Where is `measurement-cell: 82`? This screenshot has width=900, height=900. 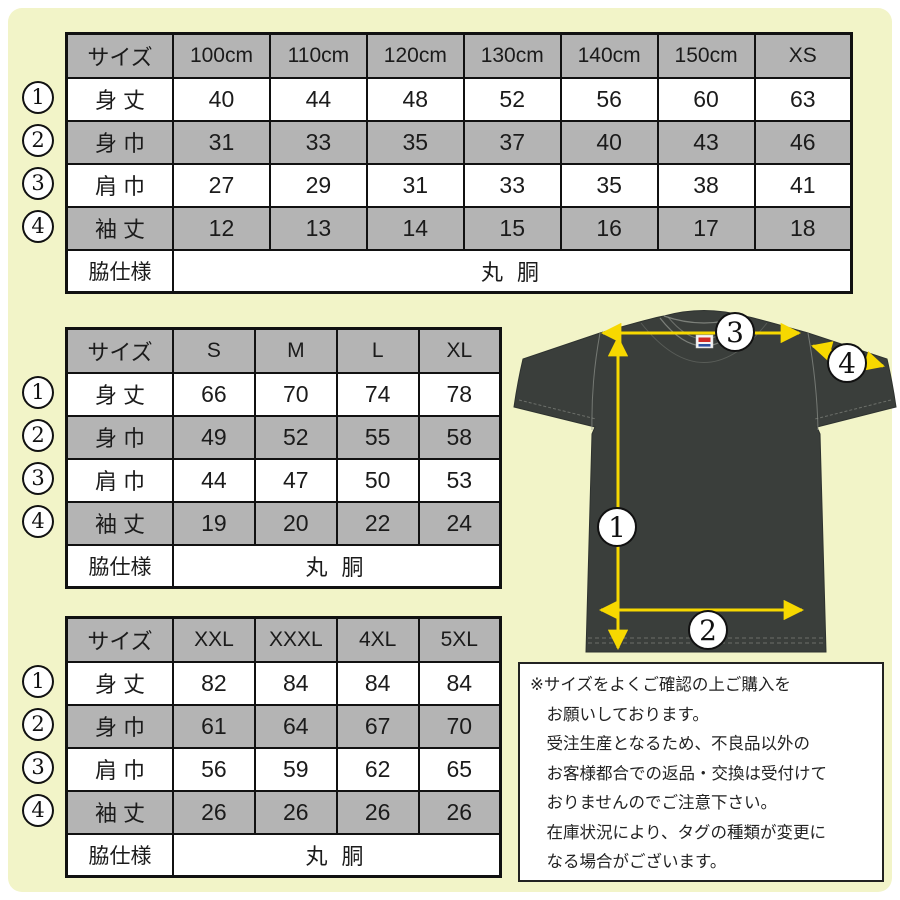
measurement-cell: 82 is located at coordinates (214, 683).